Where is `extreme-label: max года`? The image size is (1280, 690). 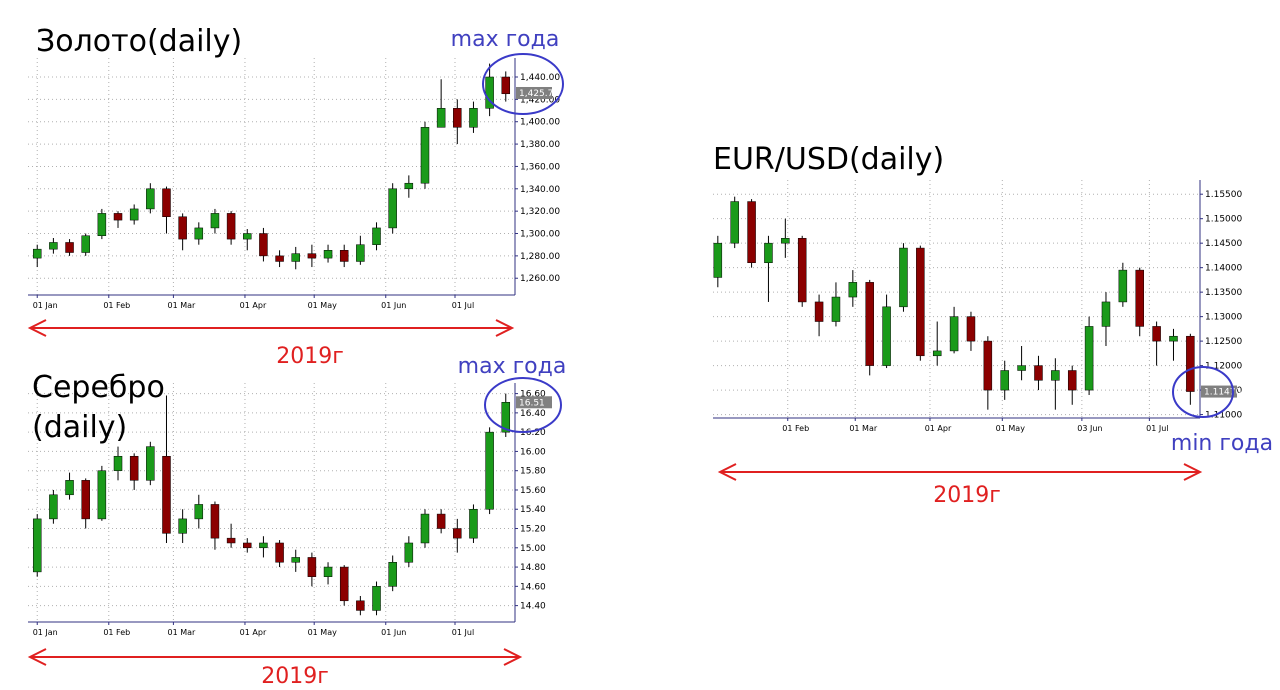
extreme-label: max года is located at coordinates (505, 39).